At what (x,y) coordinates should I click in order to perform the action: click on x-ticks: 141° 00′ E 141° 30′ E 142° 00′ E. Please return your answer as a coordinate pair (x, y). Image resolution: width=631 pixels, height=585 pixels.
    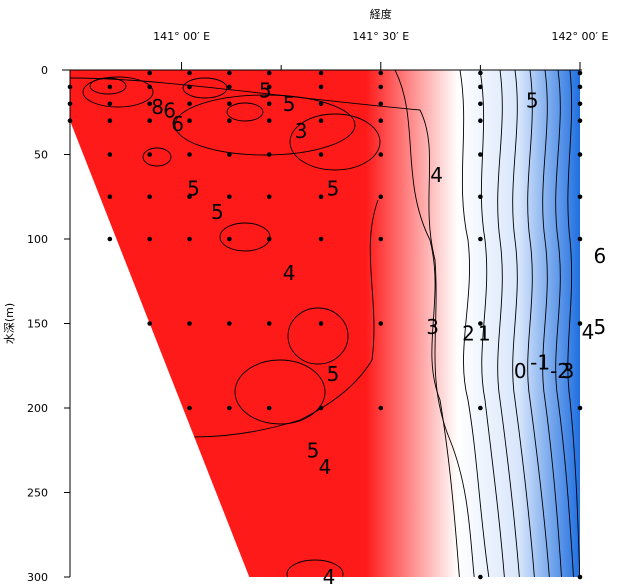
    Looking at the image, I should click on (381, 50).